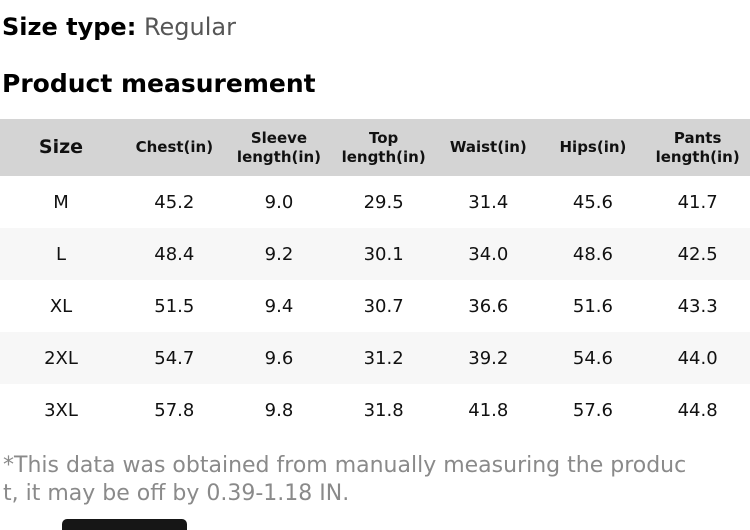 The width and height of the screenshot is (750, 530). Describe the element at coordinates (697, 202) in the screenshot. I see `measurement-cell: 41.7` at that location.